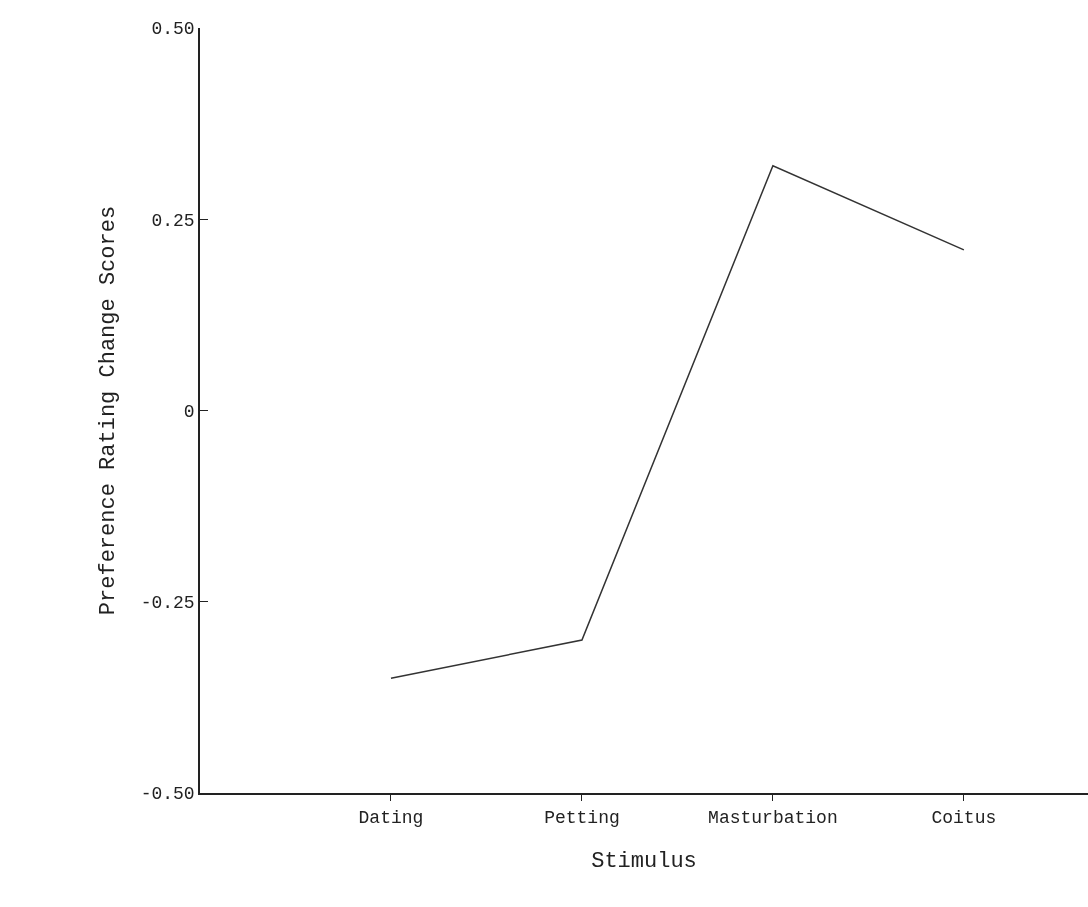 The width and height of the screenshot is (1088, 907). I want to click on y-tick-label: -0.25, so click(167, 603).